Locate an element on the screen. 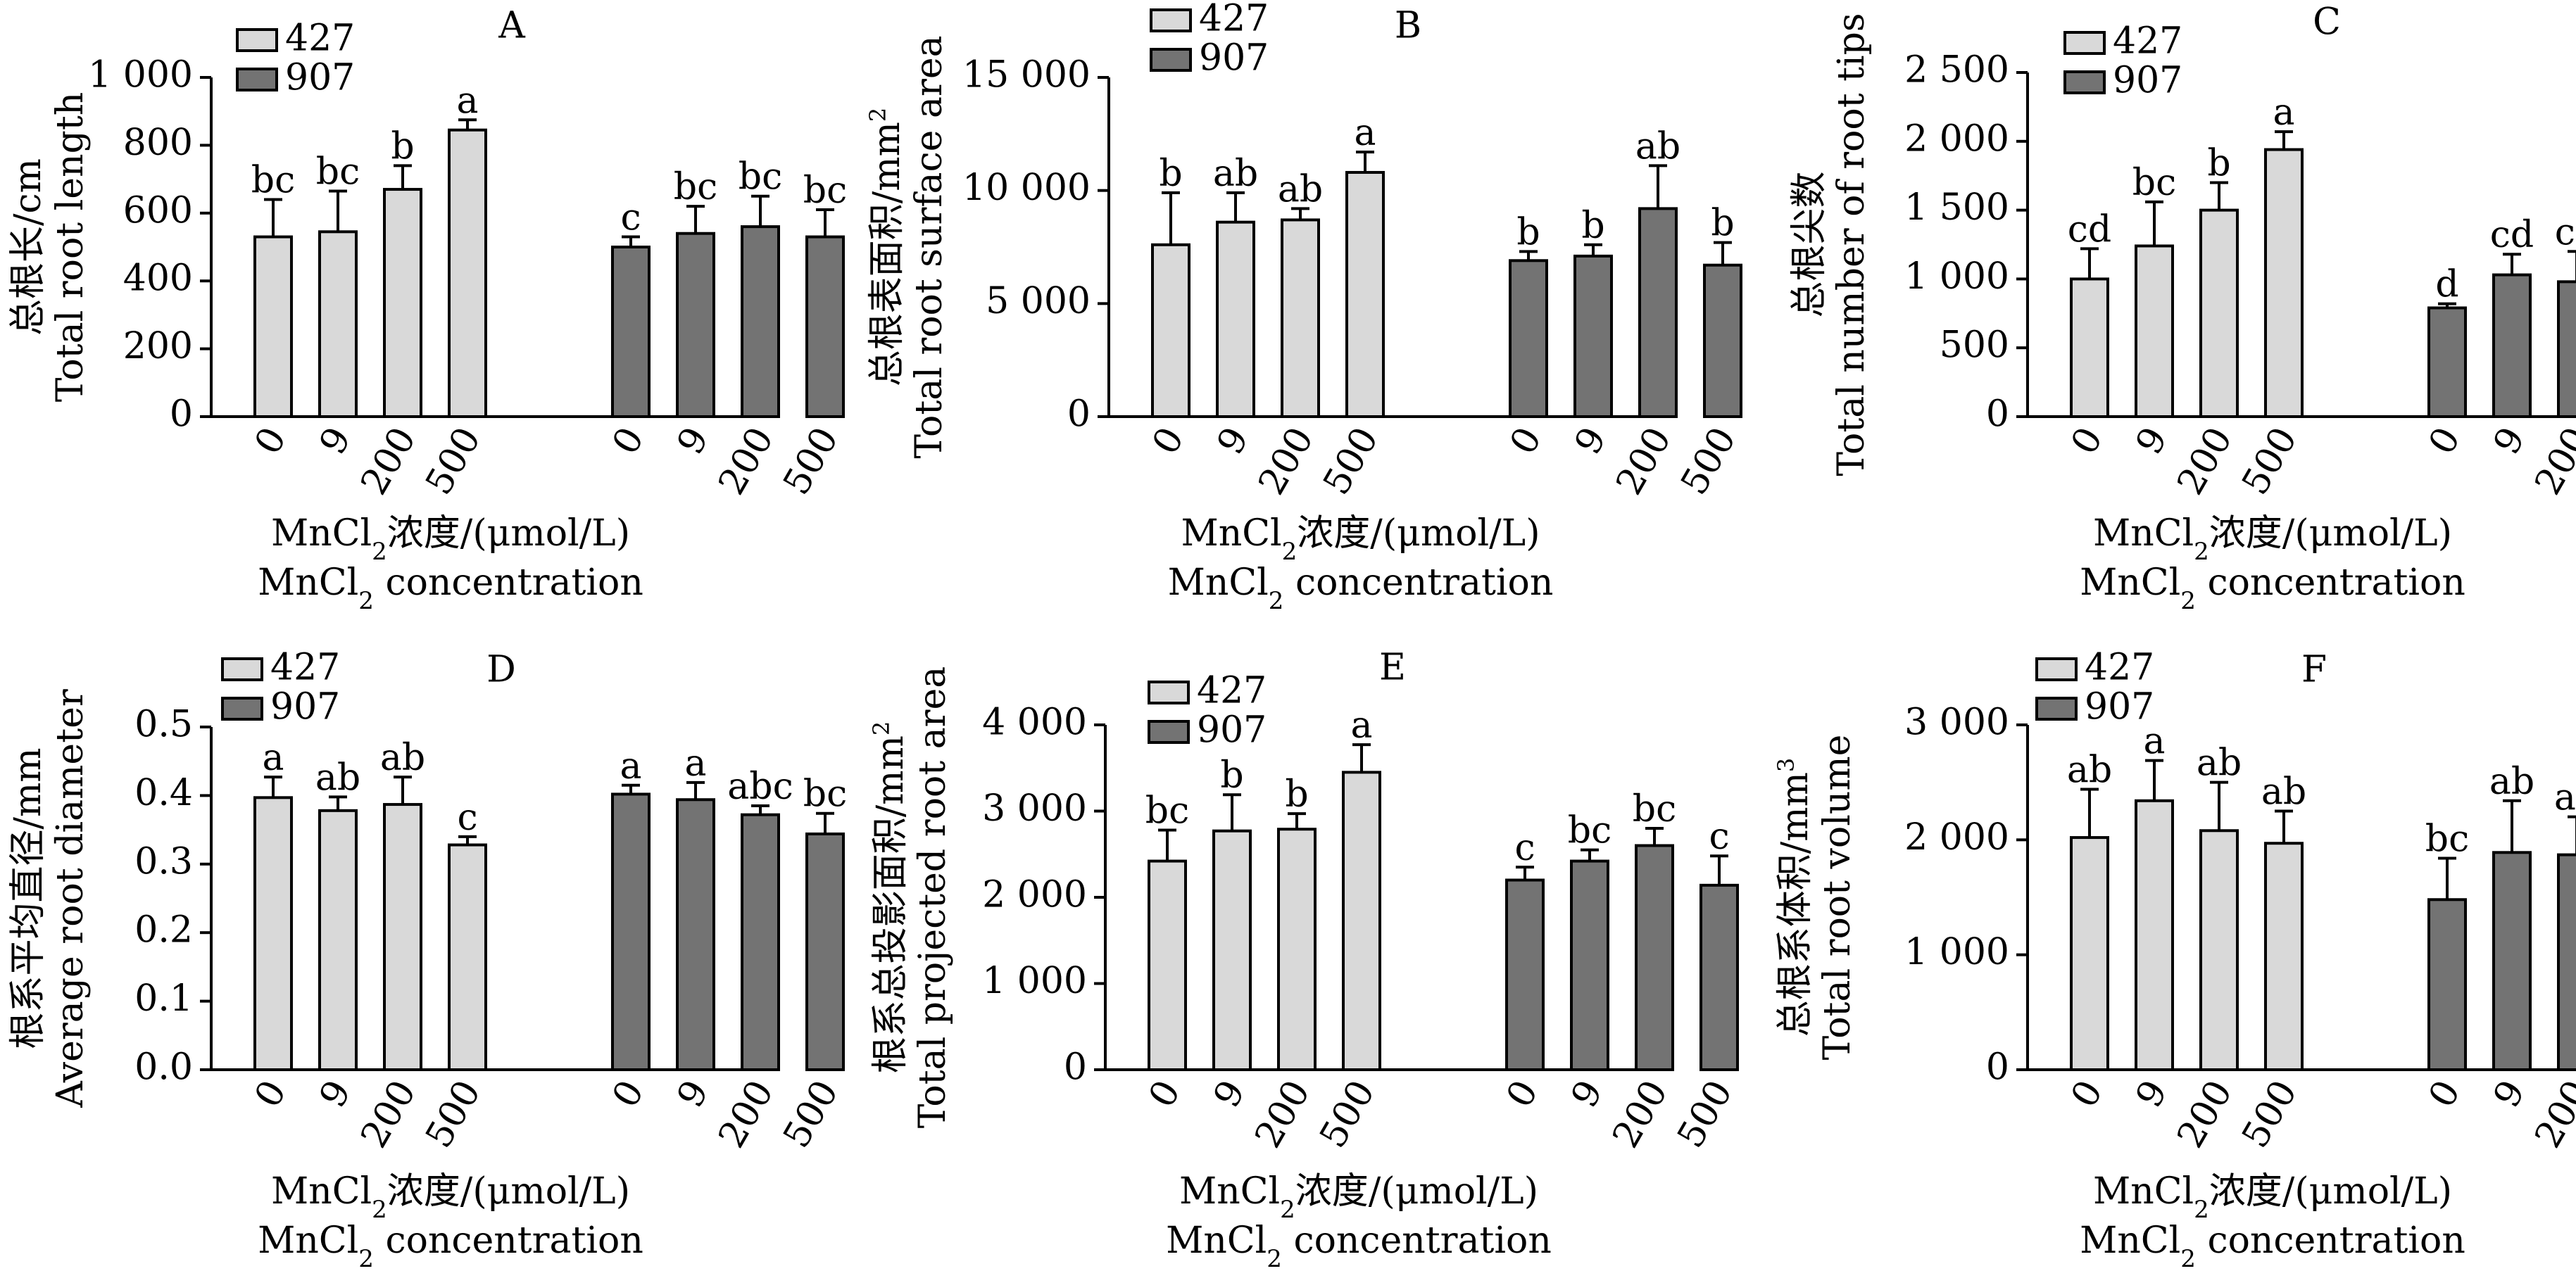  y-tick-label: 1 500 is located at coordinates (1956, 207).